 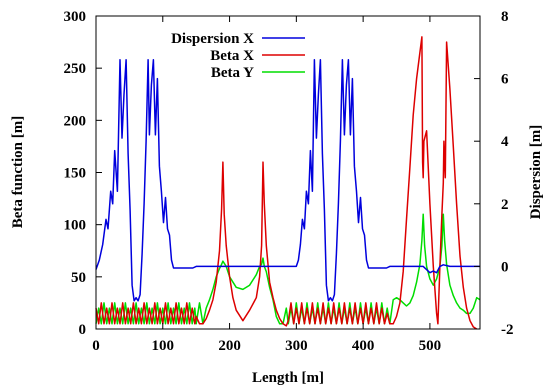 What do you see at coordinates (75, 226) in the screenshot?
I see `y-left-tick-label: 100` at bounding box center [75, 226].